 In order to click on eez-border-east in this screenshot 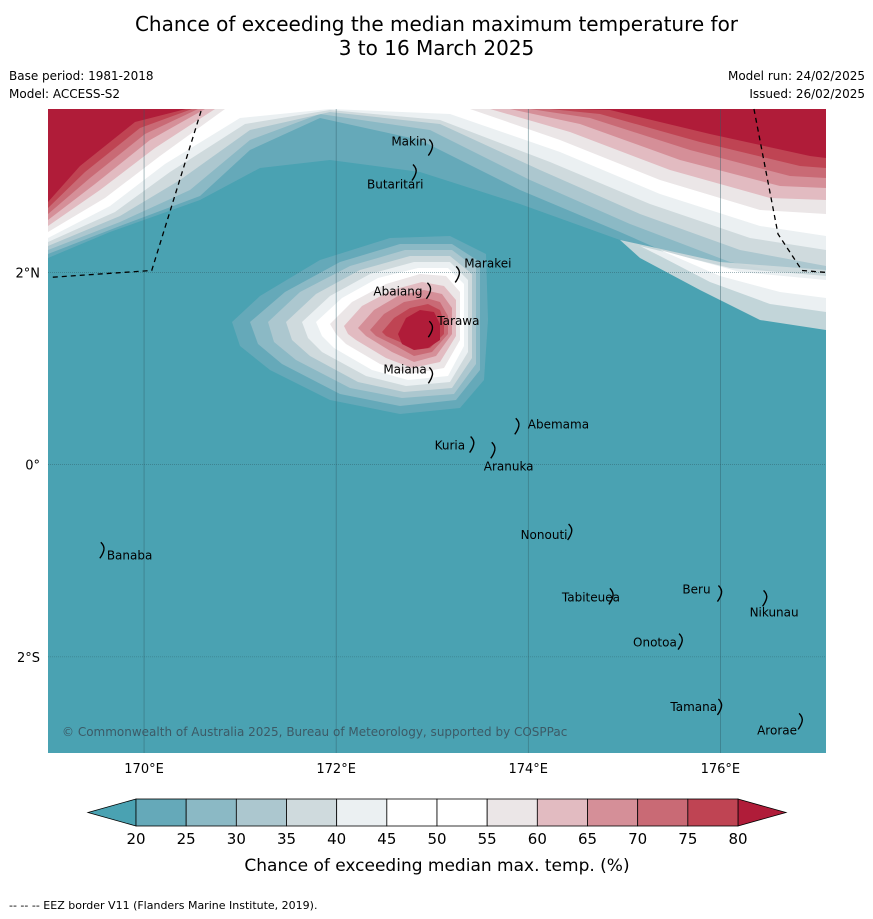, I will do `click(790, 191)`.